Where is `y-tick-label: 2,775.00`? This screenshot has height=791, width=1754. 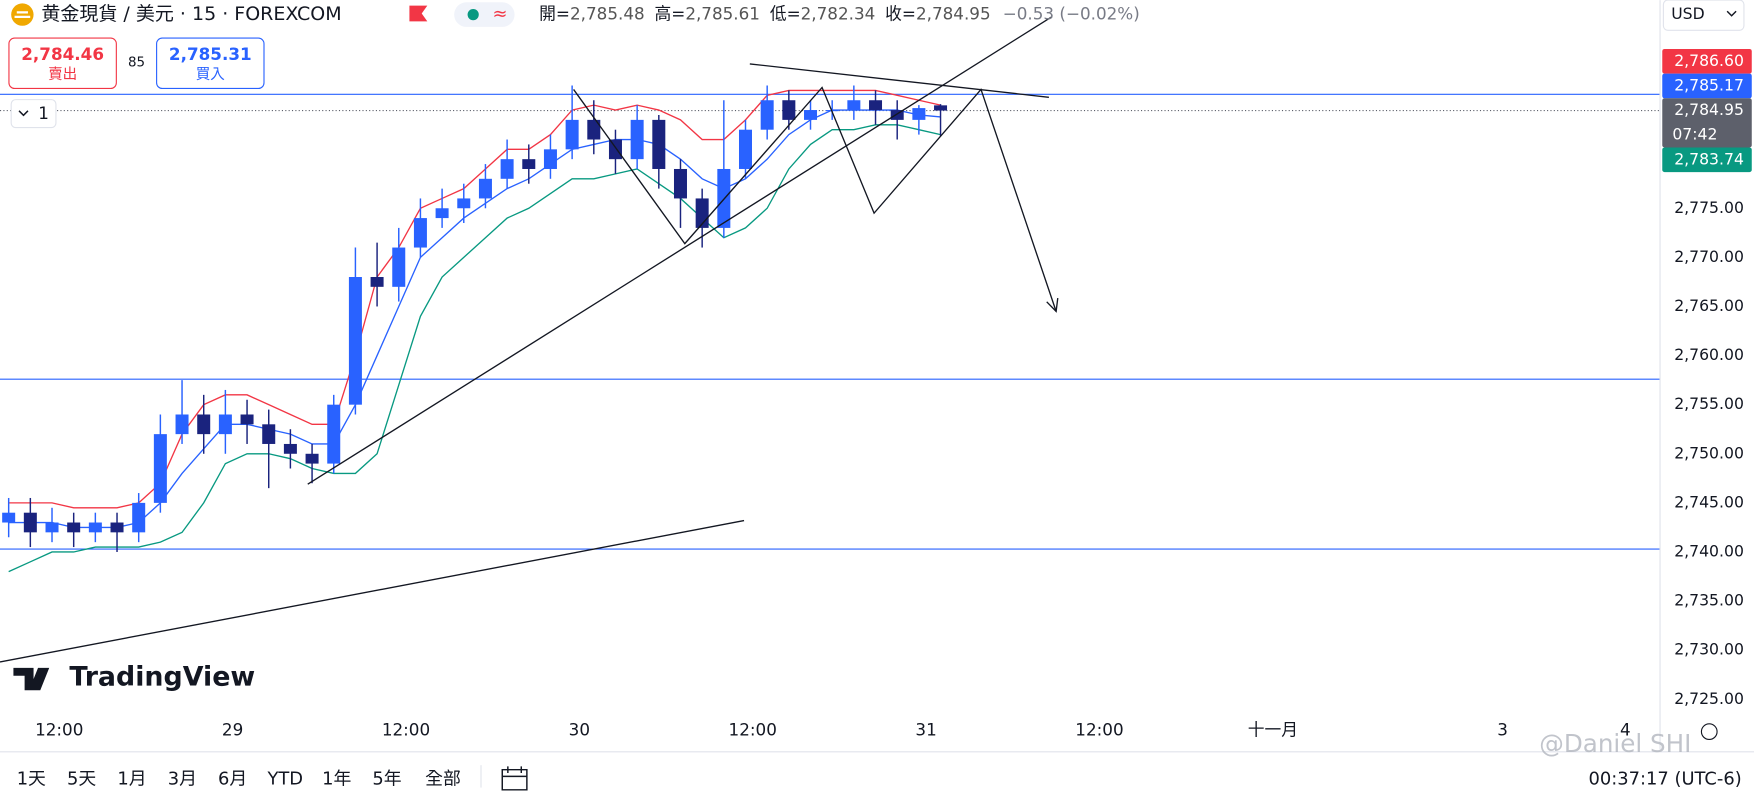
y-tick-label: 2,775.00 is located at coordinates (1709, 207).